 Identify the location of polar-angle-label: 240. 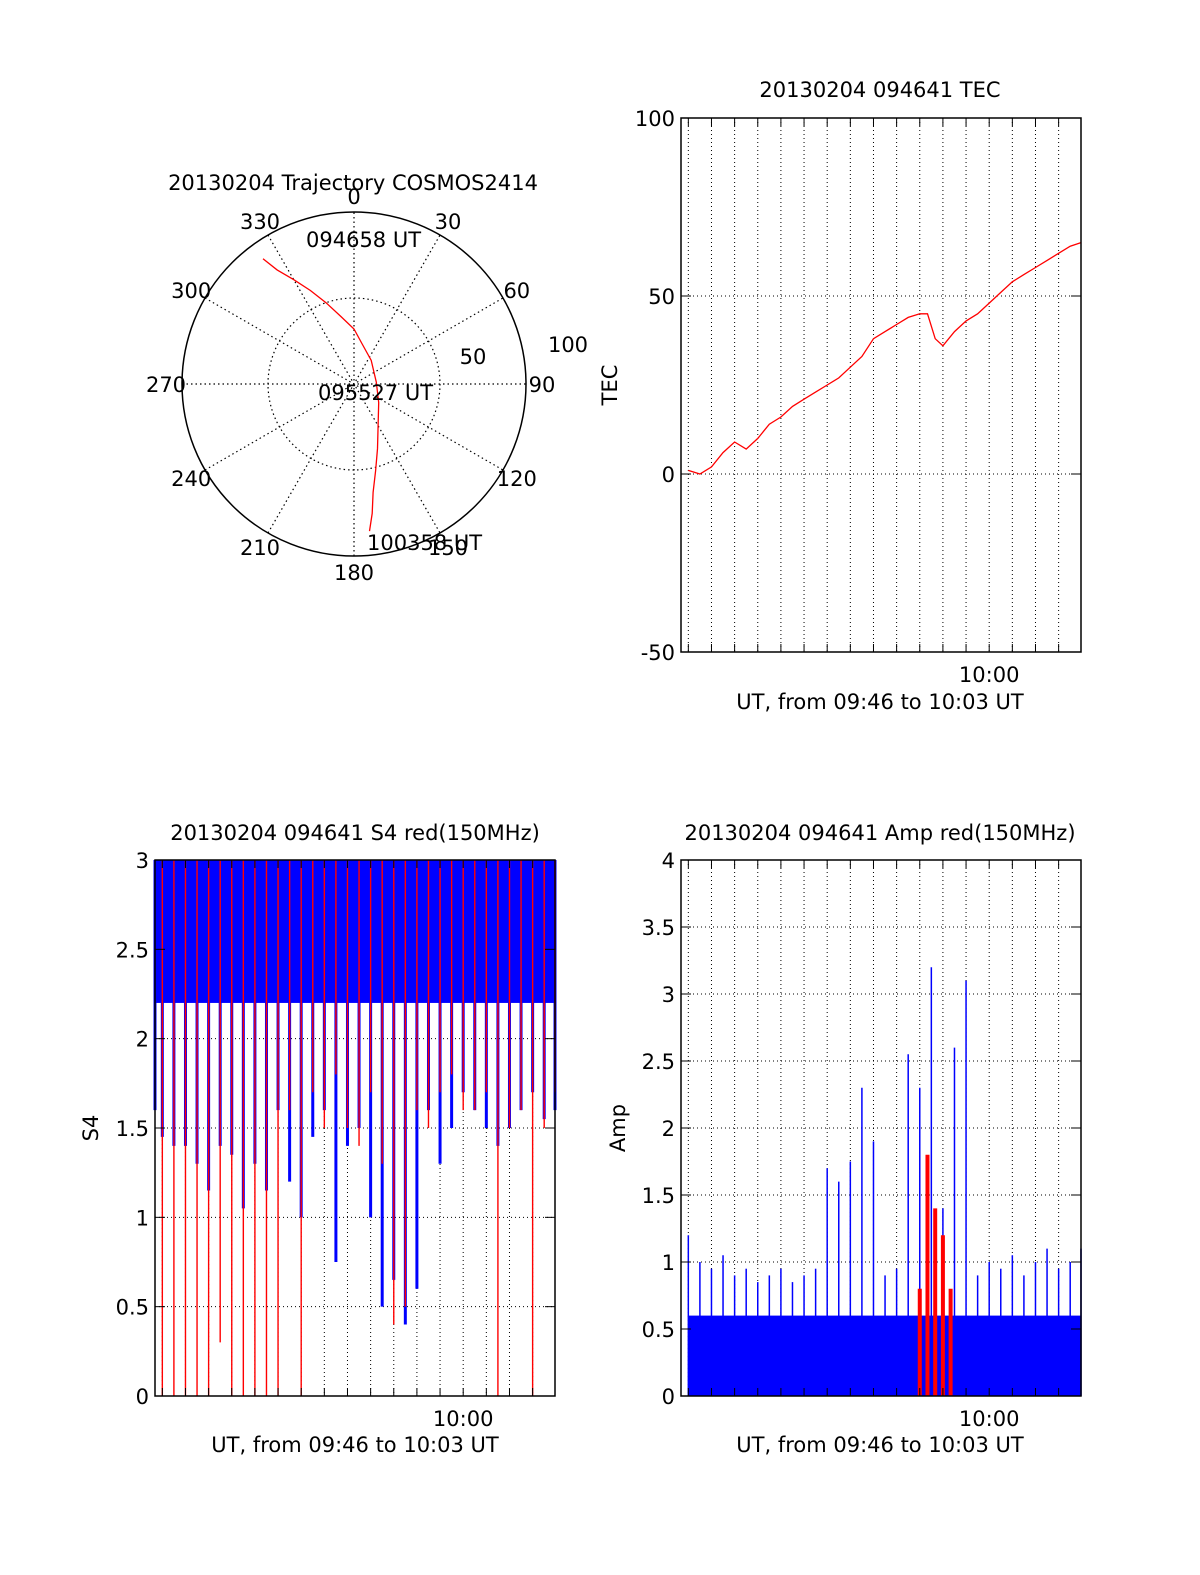
(191, 479).